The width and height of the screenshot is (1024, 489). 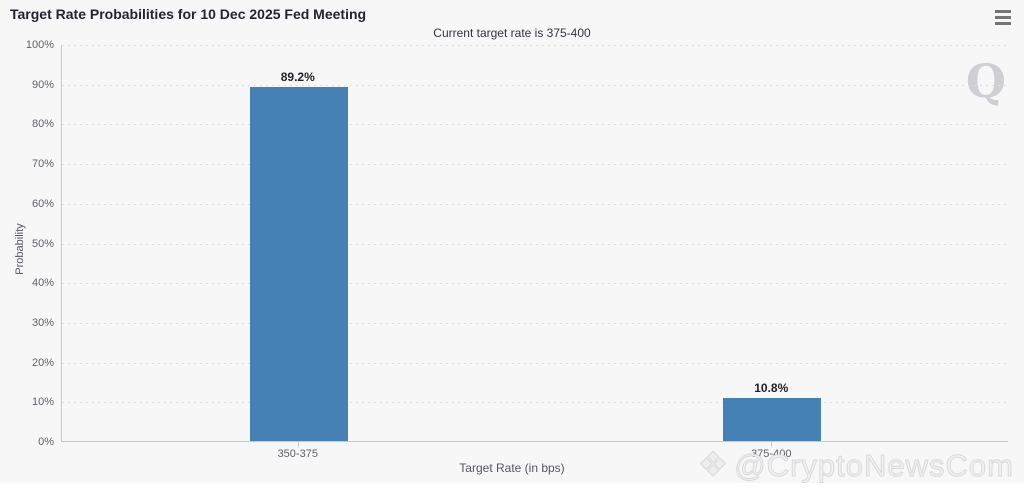 I want to click on x-axis-title: Target Rate (in bps), so click(x=512, y=468).